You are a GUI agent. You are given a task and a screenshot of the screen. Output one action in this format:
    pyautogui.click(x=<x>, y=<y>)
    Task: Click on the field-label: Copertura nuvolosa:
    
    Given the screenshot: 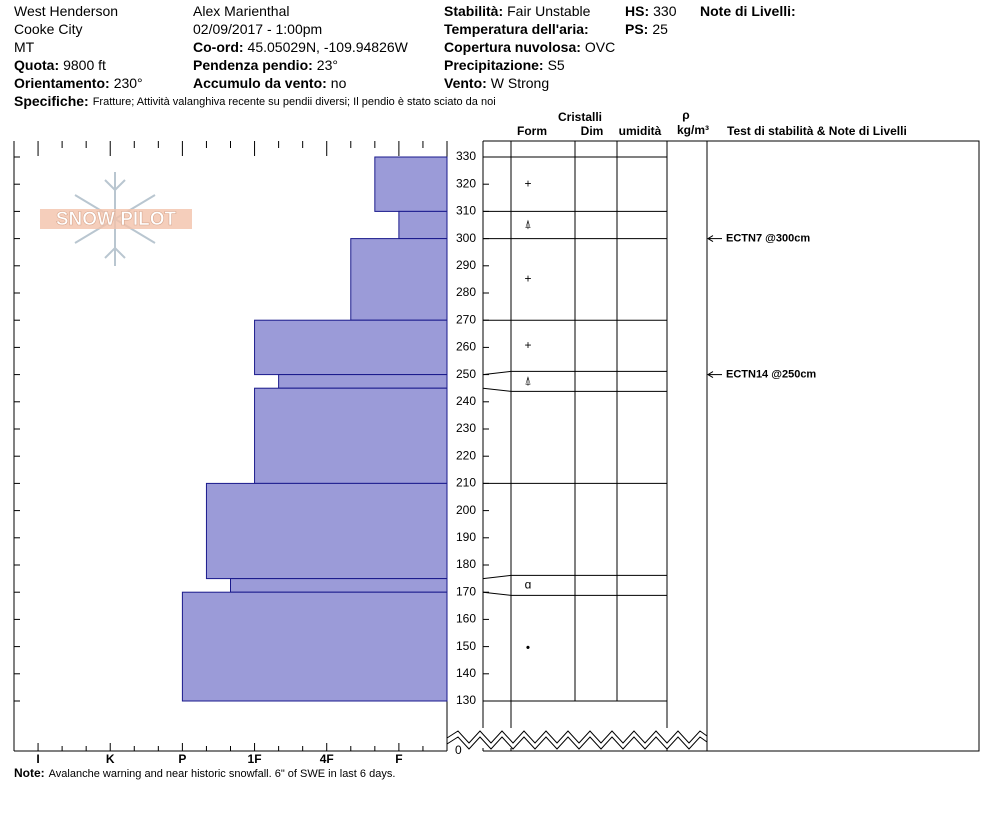 What is the action you would take?
    pyautogui.click(x=512, y=47)
    